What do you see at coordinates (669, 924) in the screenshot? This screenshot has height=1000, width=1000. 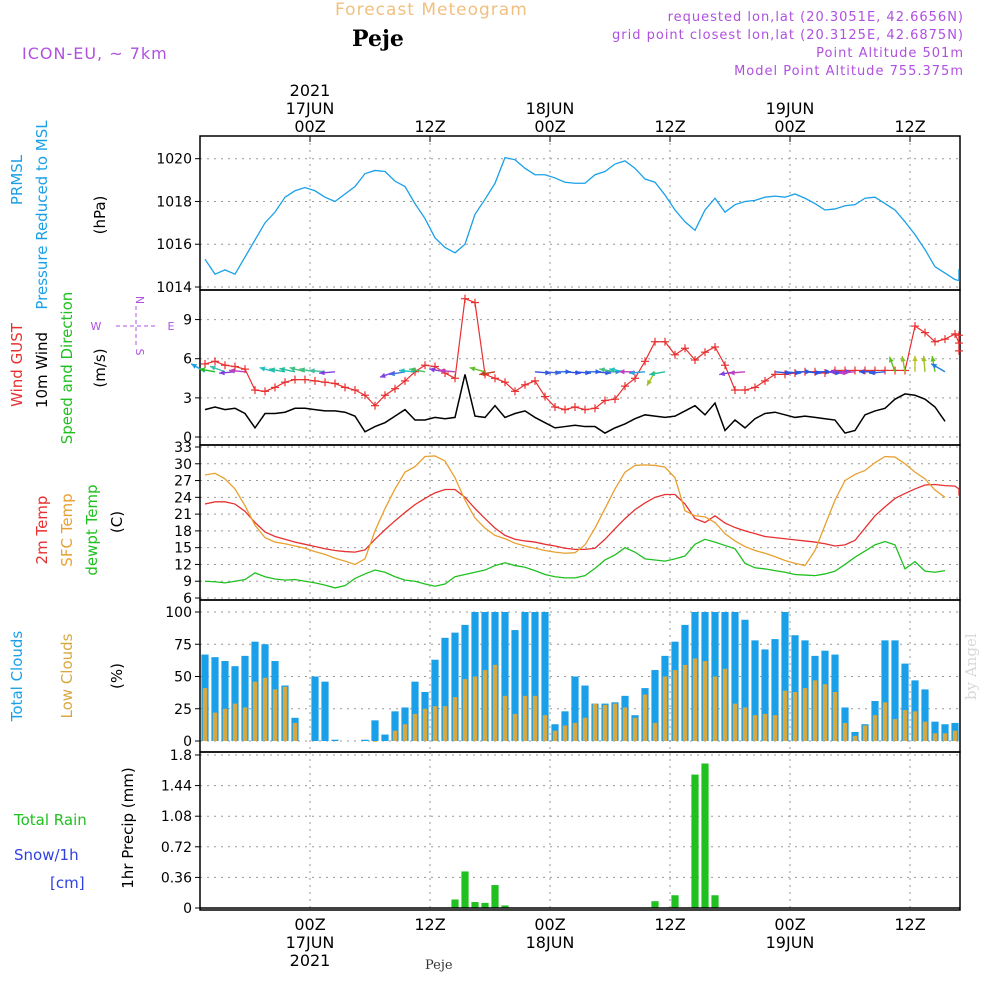 I see `bottom-time-label: 12Z` at bounding box center [669, 924].